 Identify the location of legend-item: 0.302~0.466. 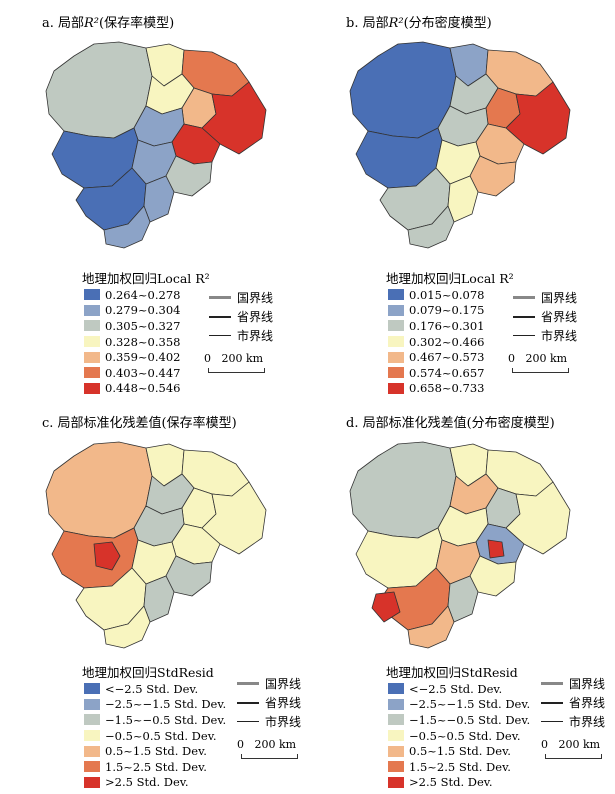
(436, 342).